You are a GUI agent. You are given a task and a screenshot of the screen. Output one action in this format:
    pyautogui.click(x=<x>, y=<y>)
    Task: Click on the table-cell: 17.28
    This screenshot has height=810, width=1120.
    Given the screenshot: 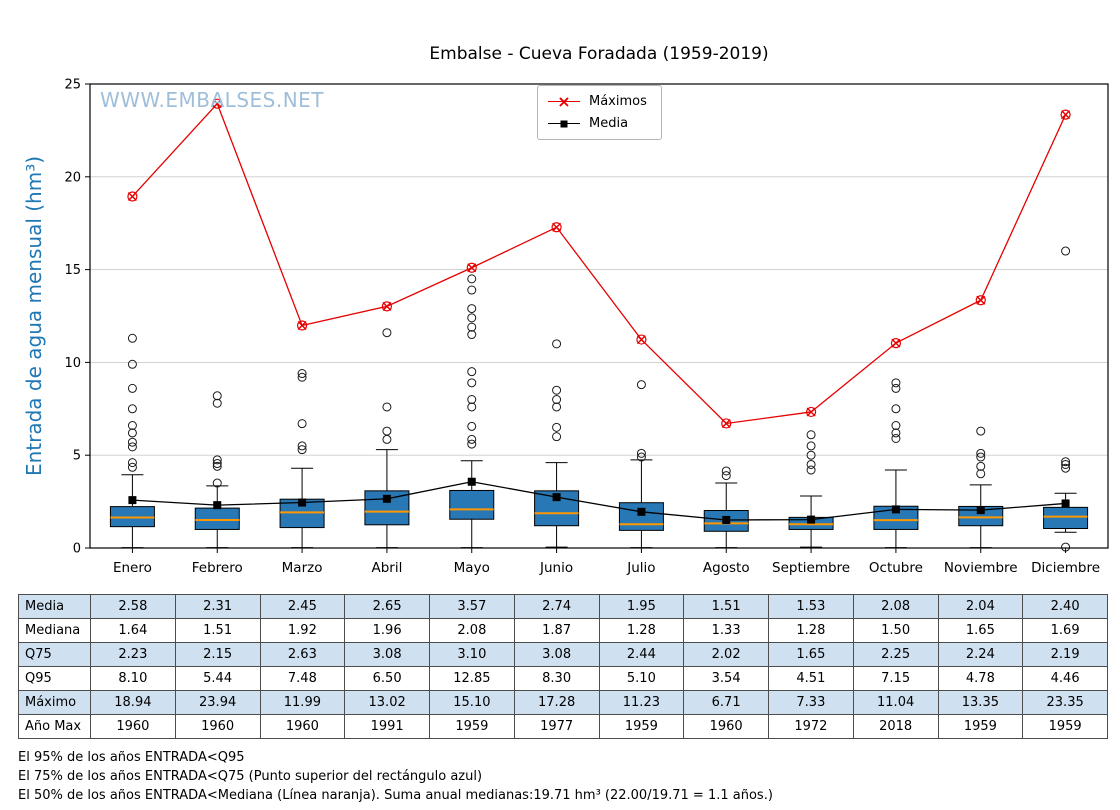 What is the action you would take?
    pyautogui.click(x=556, y=702)
    